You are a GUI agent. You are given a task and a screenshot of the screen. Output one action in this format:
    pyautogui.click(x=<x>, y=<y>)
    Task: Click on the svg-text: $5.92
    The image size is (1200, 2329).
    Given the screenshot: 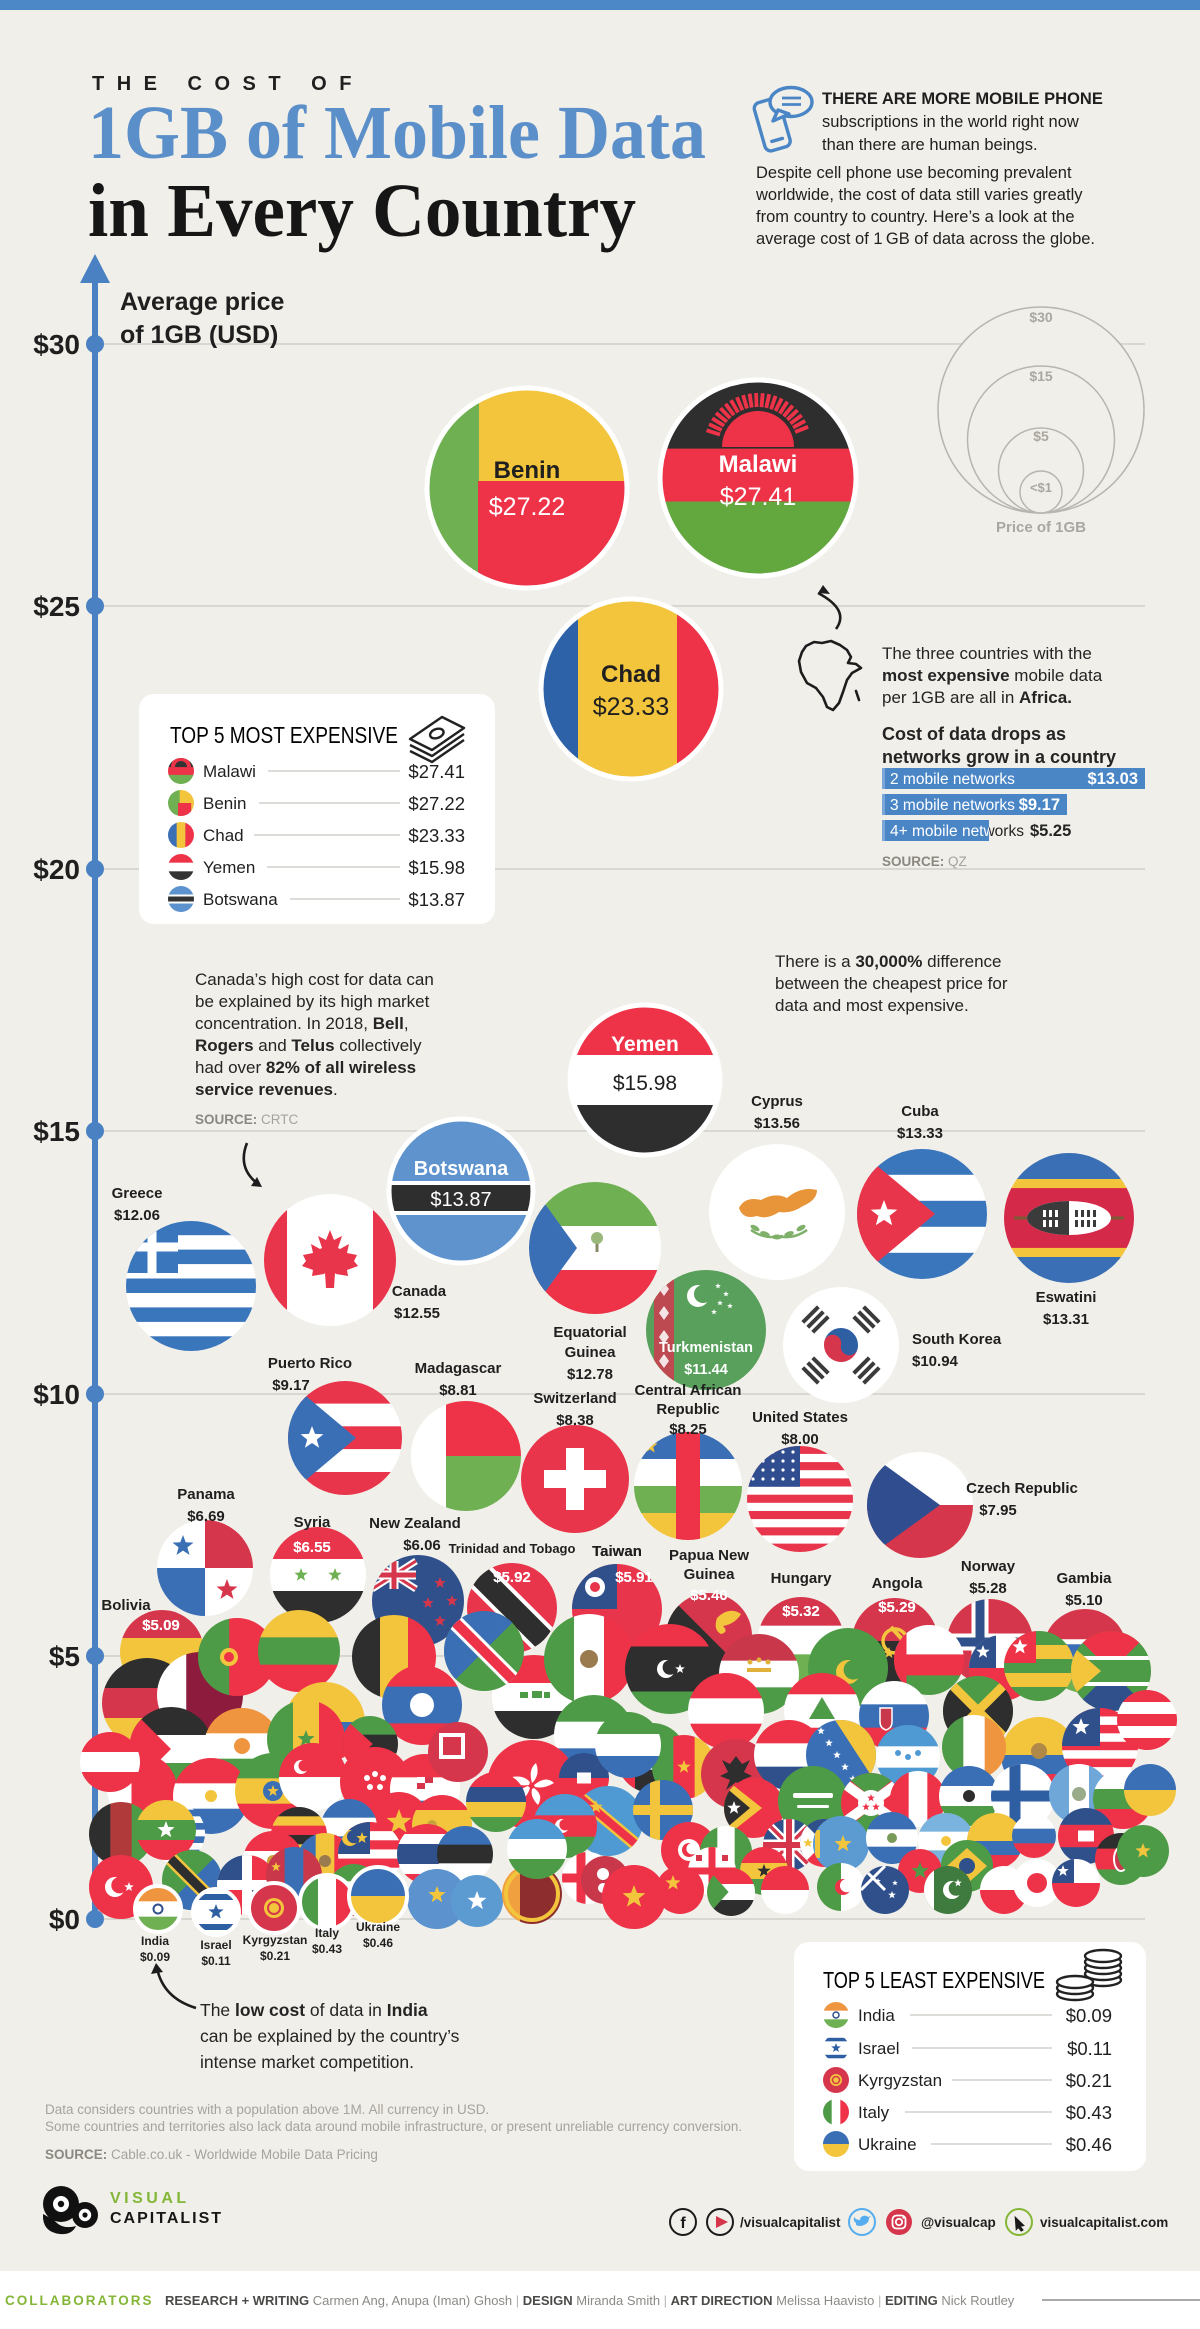 What is the action you would take?
    pyautogui.click(x=512, y=1577)
    